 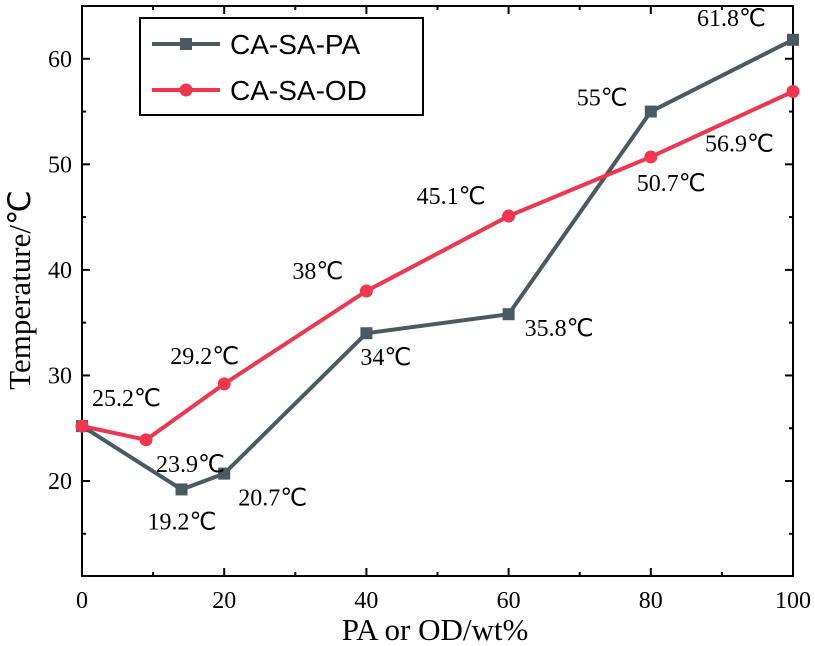 What do you see at coordinates (793, 601) in the screenshot?
I see `x-tick-label: 100` at bounding box center [793, 601].